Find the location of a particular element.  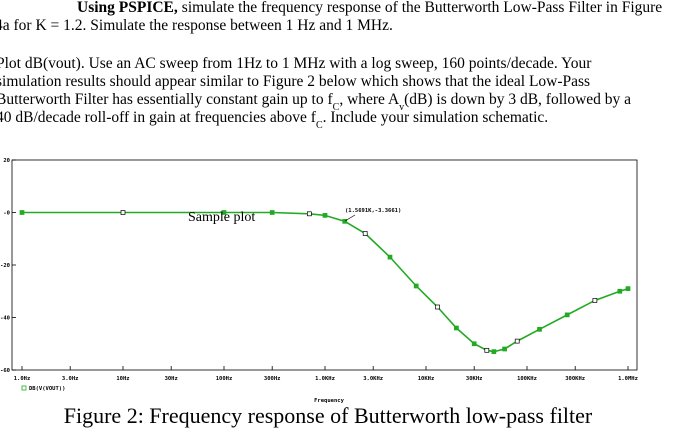

x-tick-label: 100Hz is located at coordinates (224, 379).